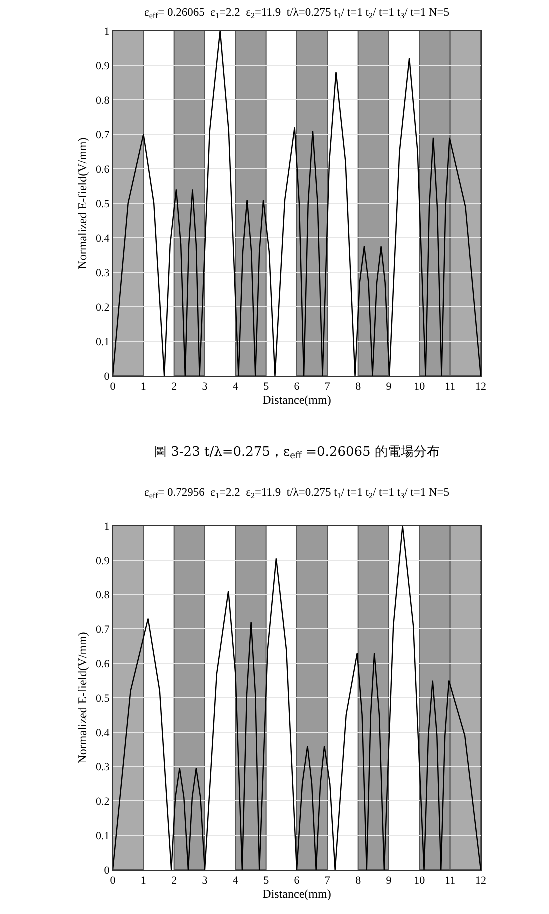 The width and height of the screenshot is (549, 914). What do you see at coordinates (297, 13) in the screenshot?
I see `chart-title: ε$_{eff}$= 0.26065 ε$_{1}$=2.2 ε$_{2}$=11.9 t/λ=0.275 t$_{1}$/ t=1 t$_{2}$/ t=1 t$_{3}$/ t=1 N=5` at bounding box center [297, 13].